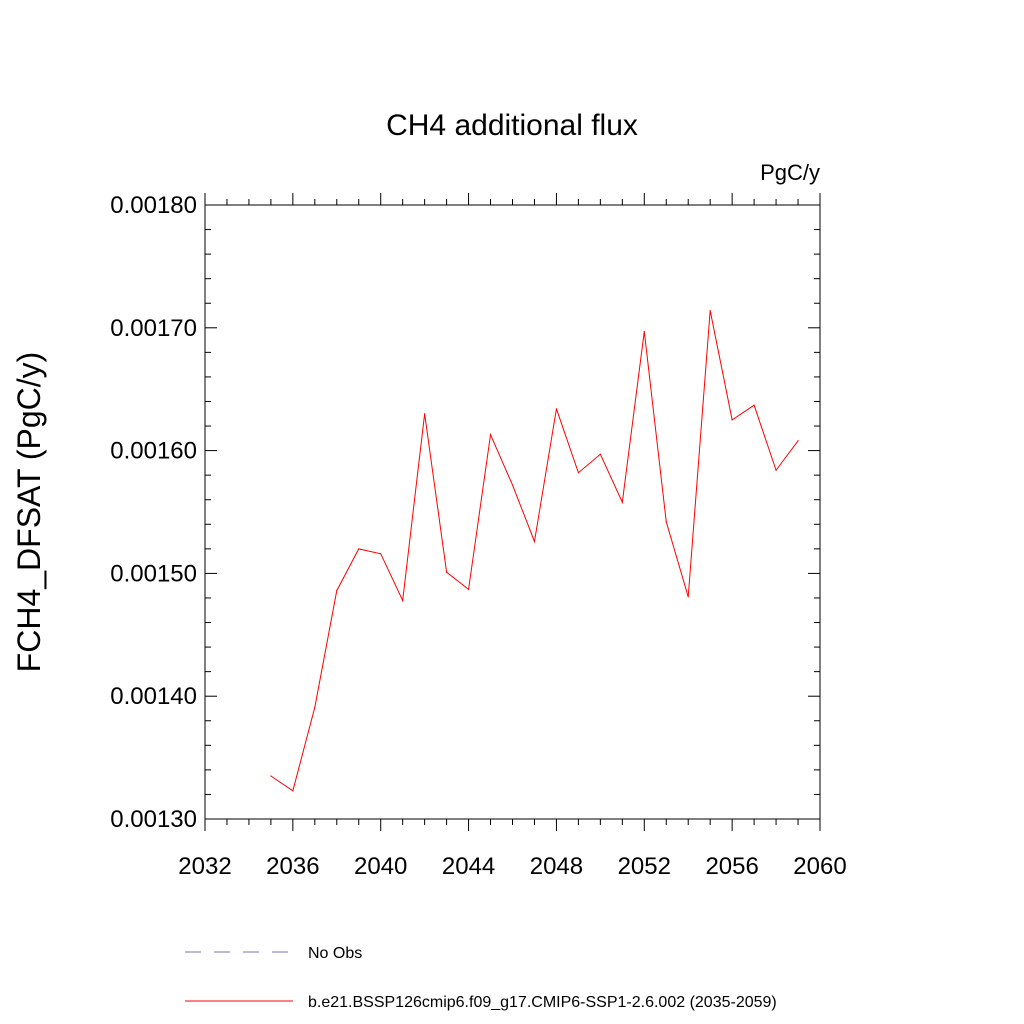  What do you see at coordinates (153, 451) in the screenshot?
I see `y-tick-label: 0.00160` at bounding box center [153, 451].